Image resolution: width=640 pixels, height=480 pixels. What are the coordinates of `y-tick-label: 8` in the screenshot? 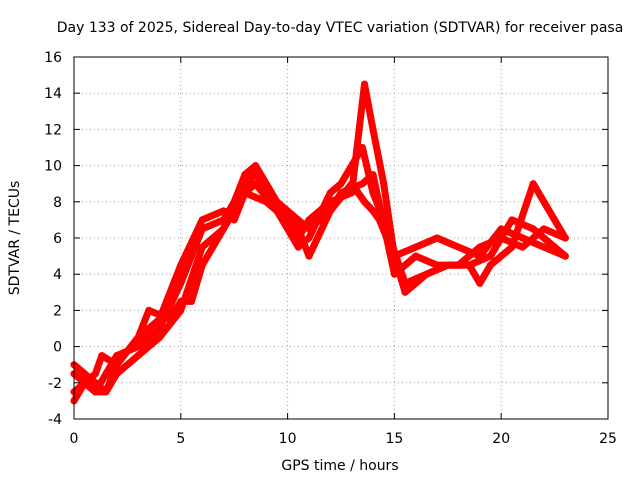 It's located at (57, 203).